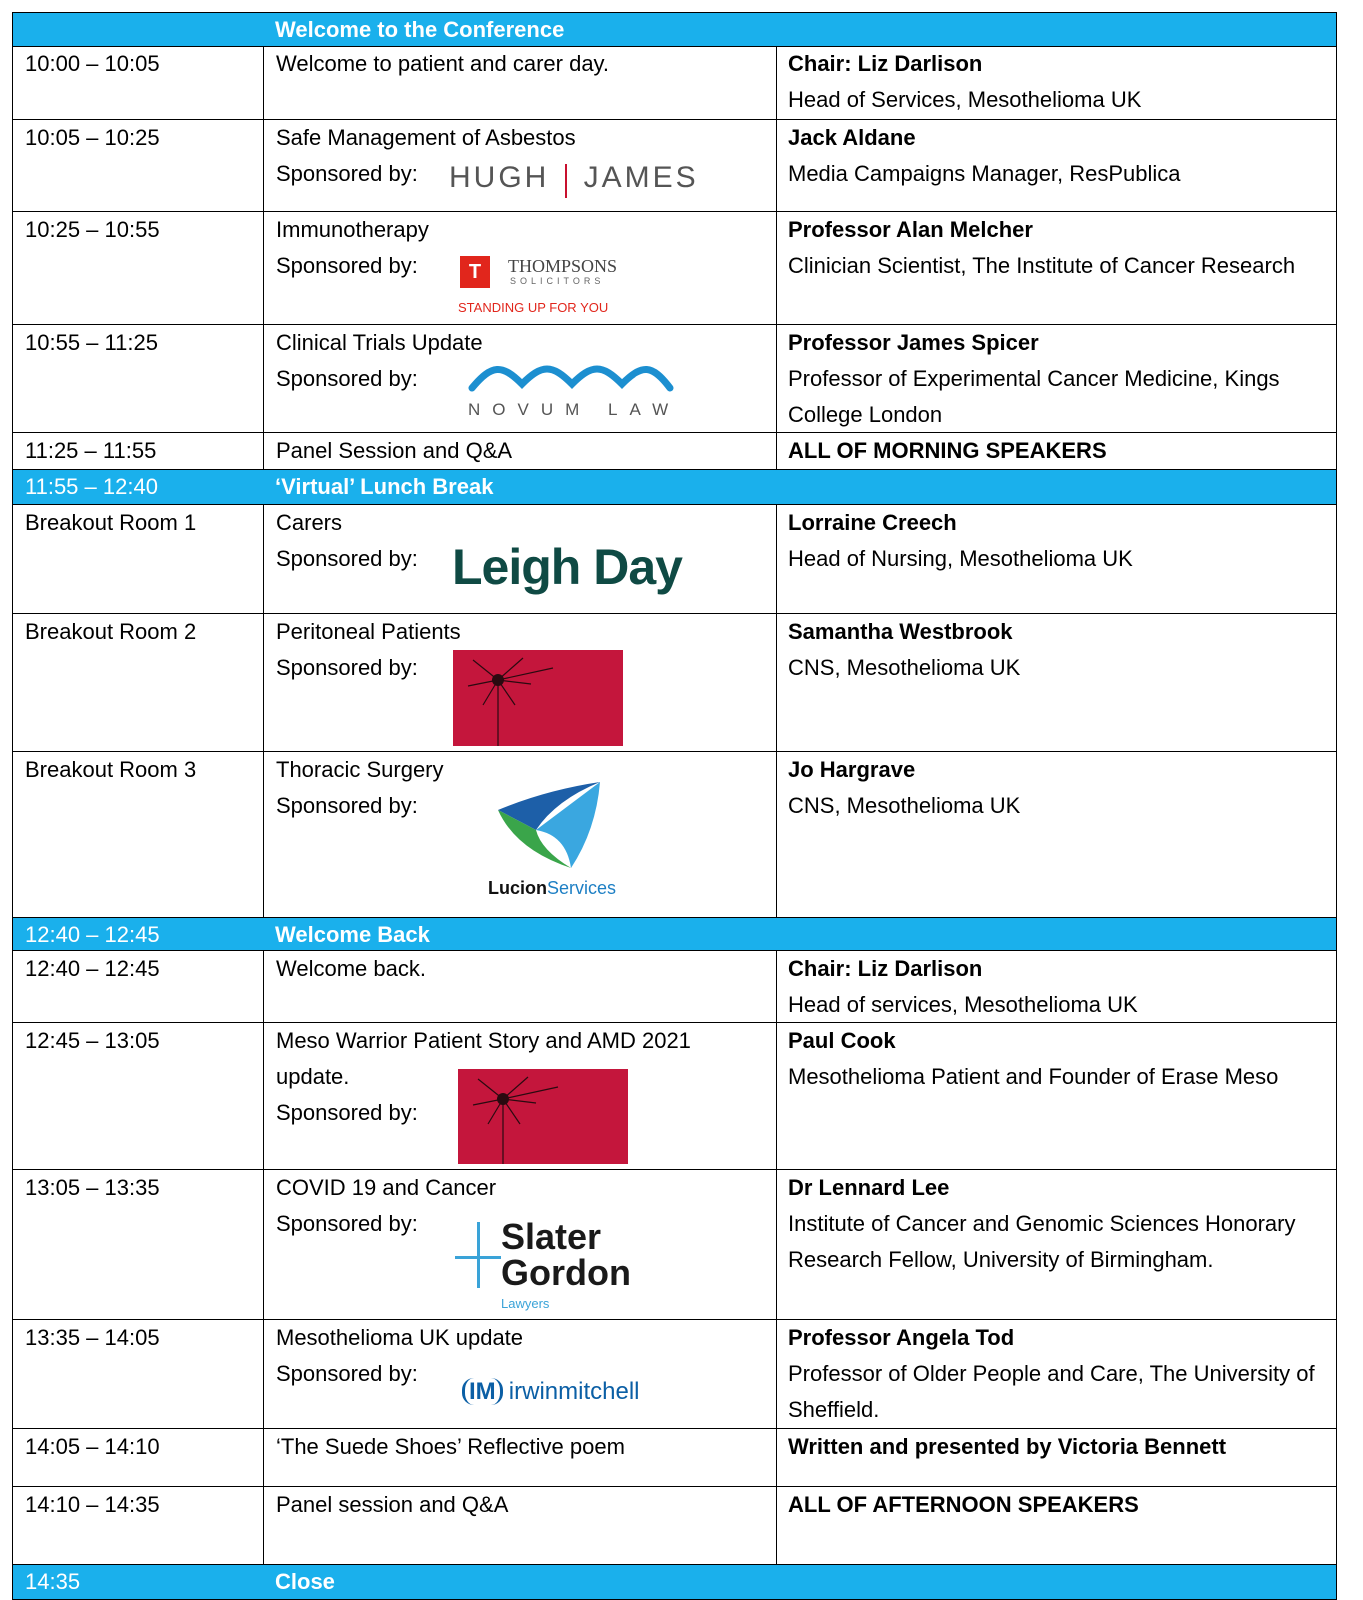 Image resolution: width=1363 pixels, height=1600 pixels. I want to click on speaker-name: Dr Lennard Lee, so click(869, 1187).